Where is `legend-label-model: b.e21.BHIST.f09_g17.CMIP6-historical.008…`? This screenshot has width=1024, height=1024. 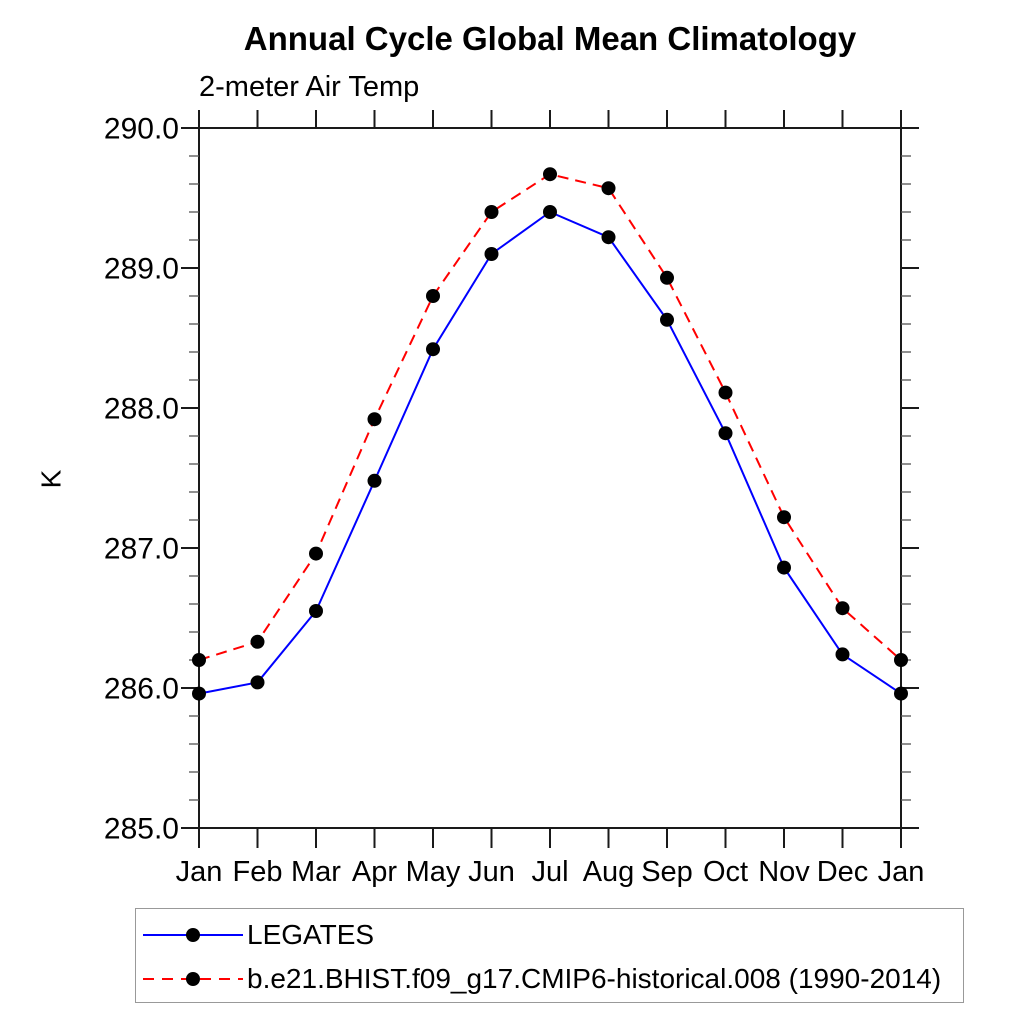 legend-label-model: b.e21.BHIST.f09_g17.CMIP6-historical.008… is located at coordinates (594, 978).